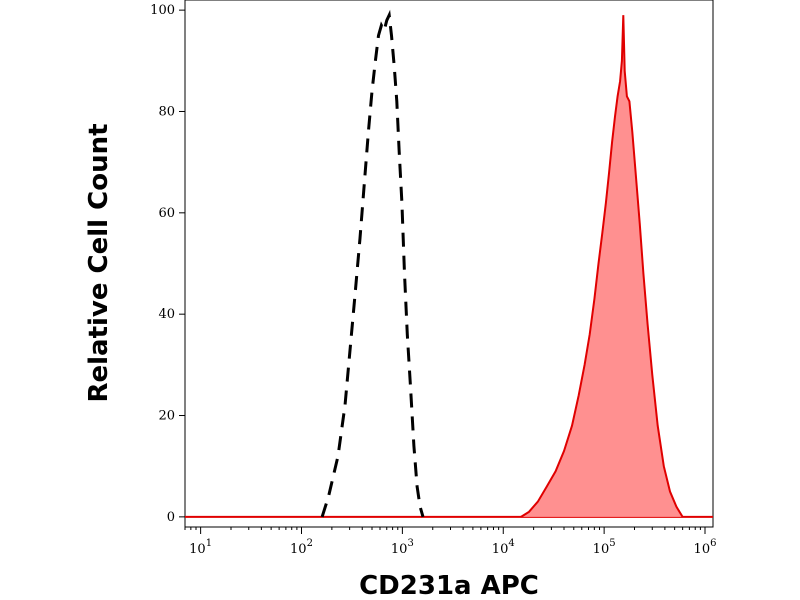 Image resolution: width=800 pixels, height=600 pixels. Describe the element at coordinates (449, 585) in the screenshot. I see `x-axis-title: CD231a APC` at that location.